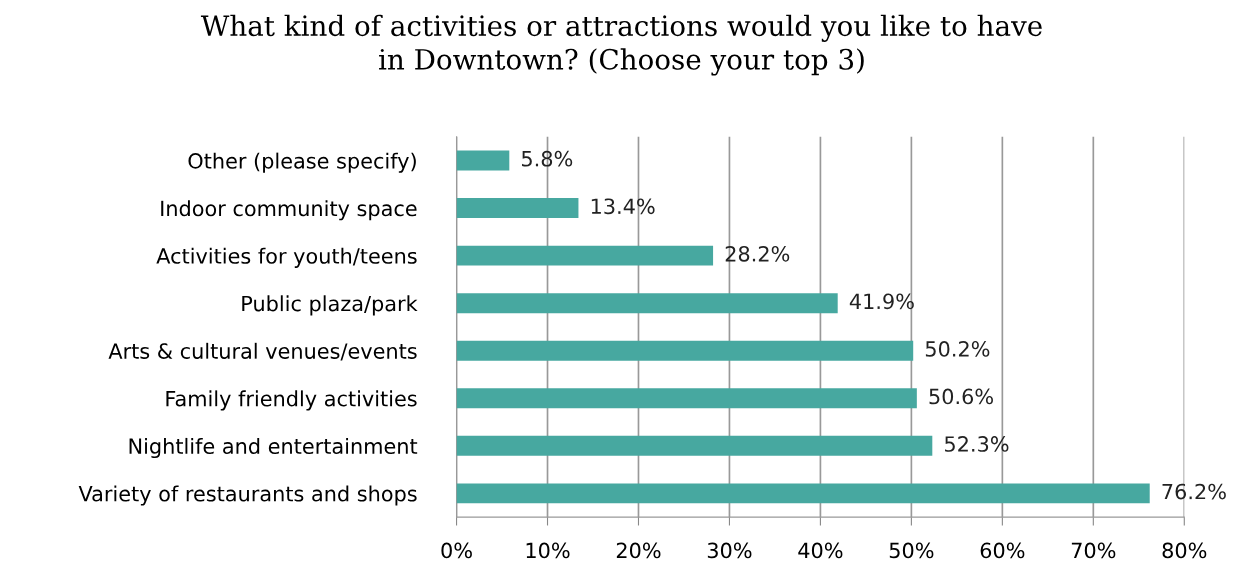 The width and height of the screenshot is (1244, 587). Describe the element at coordinates (273, 448) in the screenshot. I see `y-tick-label: Nightlife and entertainment` at that location.